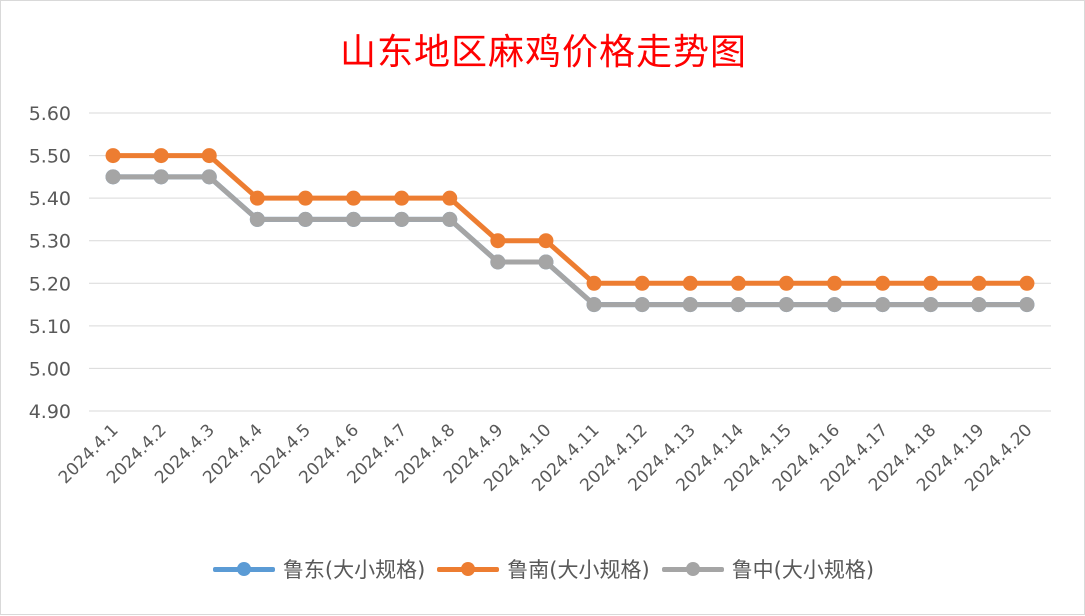  I want to click on y-axis-ticks: 4.90 5.00 5.10 5.20 5.30 5.40 5.50 5.60, so click(50, 263).